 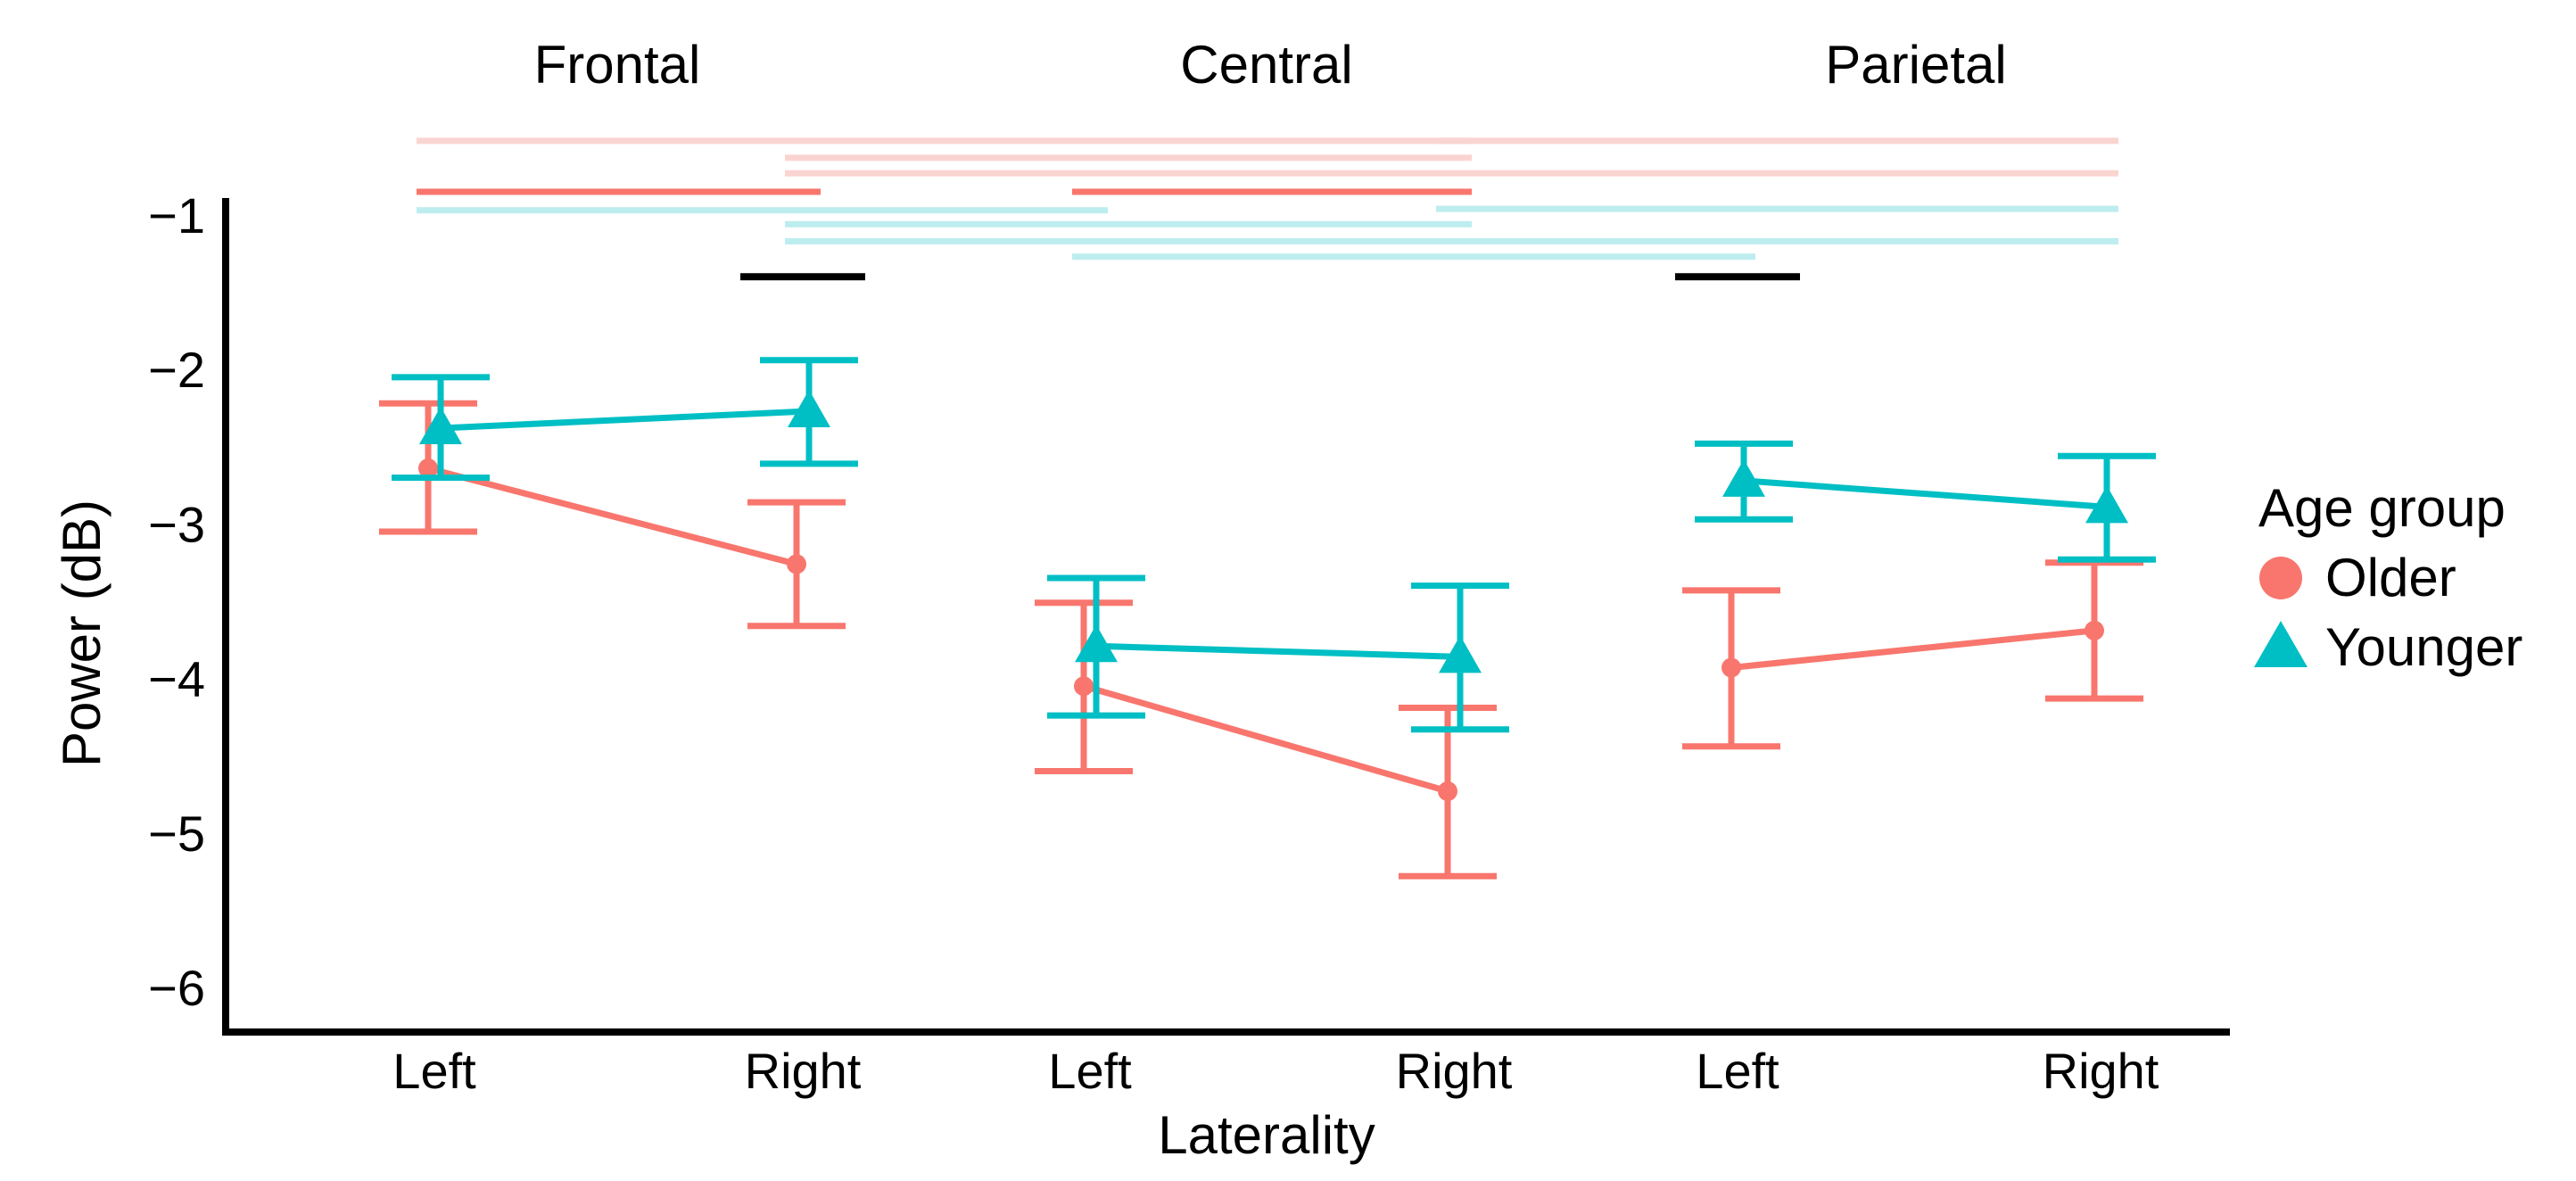 What do you see at coordinates (177, 524) in the screenshot?
I see `y-tick-label: −3` at bounding box center [177, 524].